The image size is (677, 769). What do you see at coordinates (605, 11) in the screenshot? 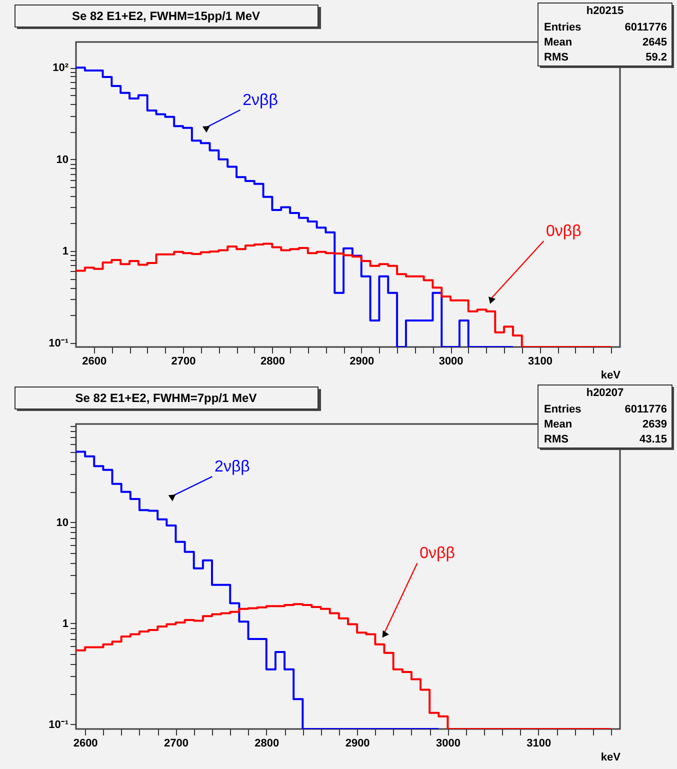
I see `text: h20215` at bounding box center [605, 11].